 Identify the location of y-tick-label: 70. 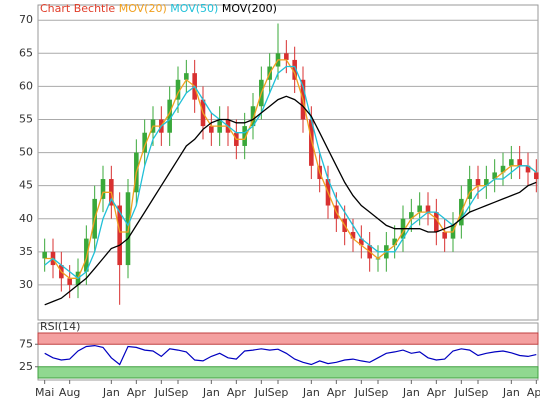
(26, 19).